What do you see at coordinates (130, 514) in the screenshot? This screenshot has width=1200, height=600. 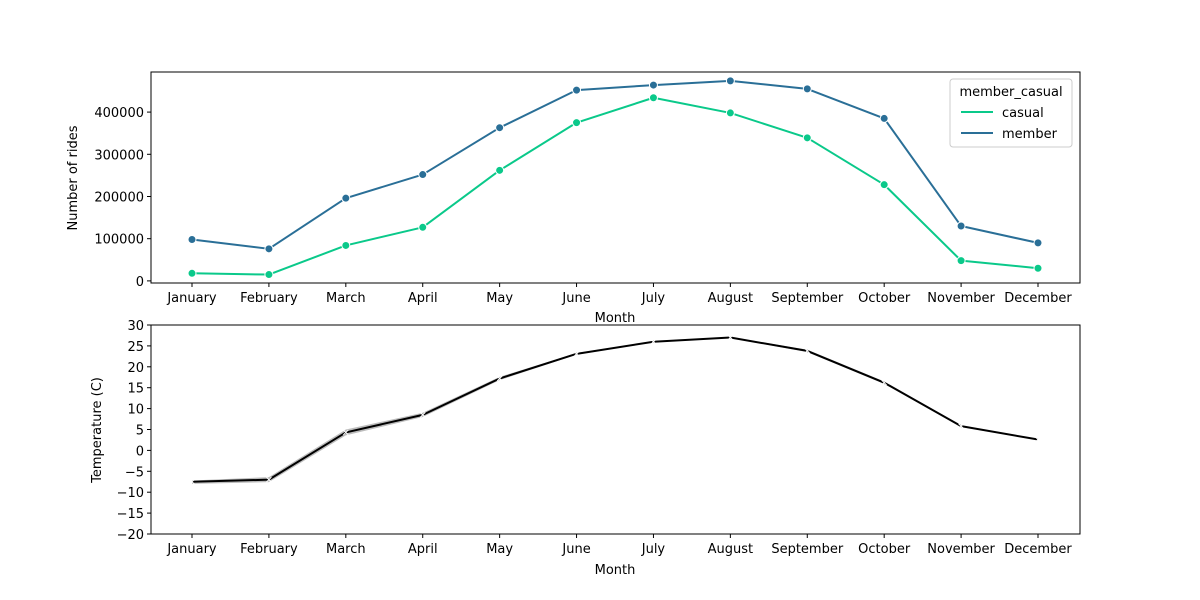 I see `temperature-y-tick-label: −15` at bounding box center [130, 514].